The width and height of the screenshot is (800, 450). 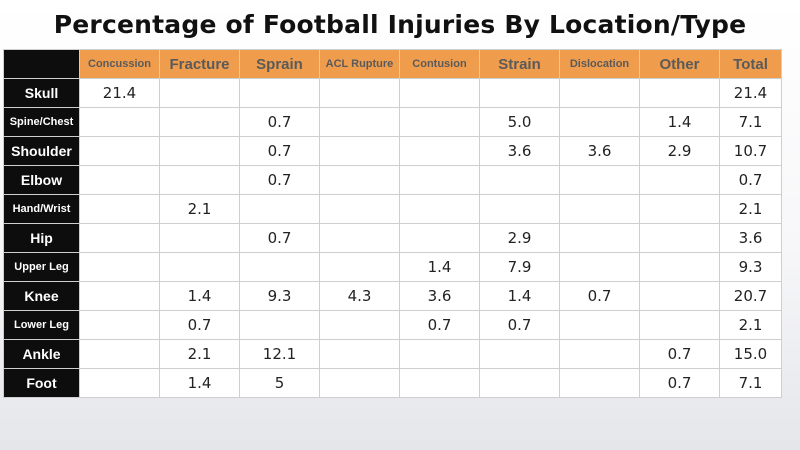 I want to click on row-header: Hand/Wrist, so click(x=41, y=209).